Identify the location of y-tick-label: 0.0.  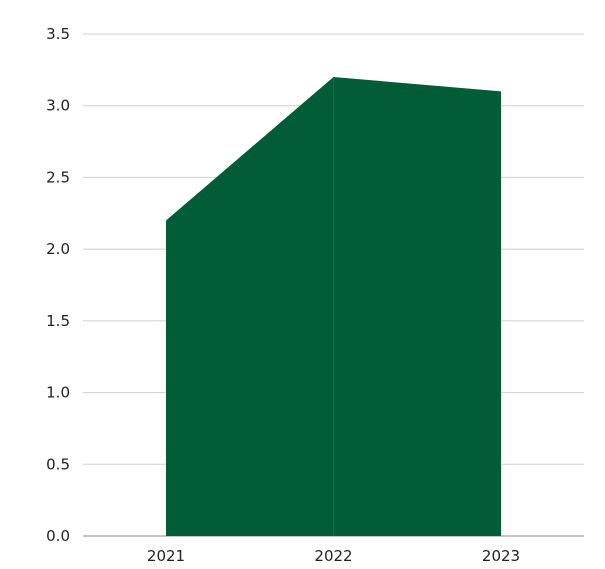
(58, 536).